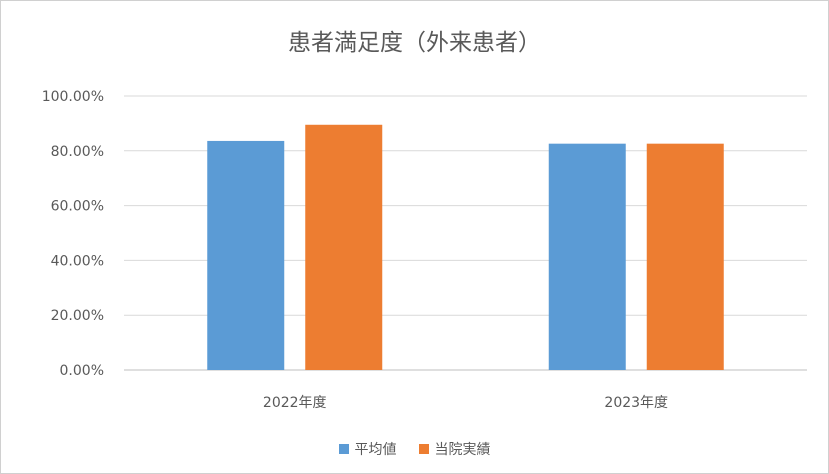  I want to click on y-tick-label: 80.00%, so click(77, 152).